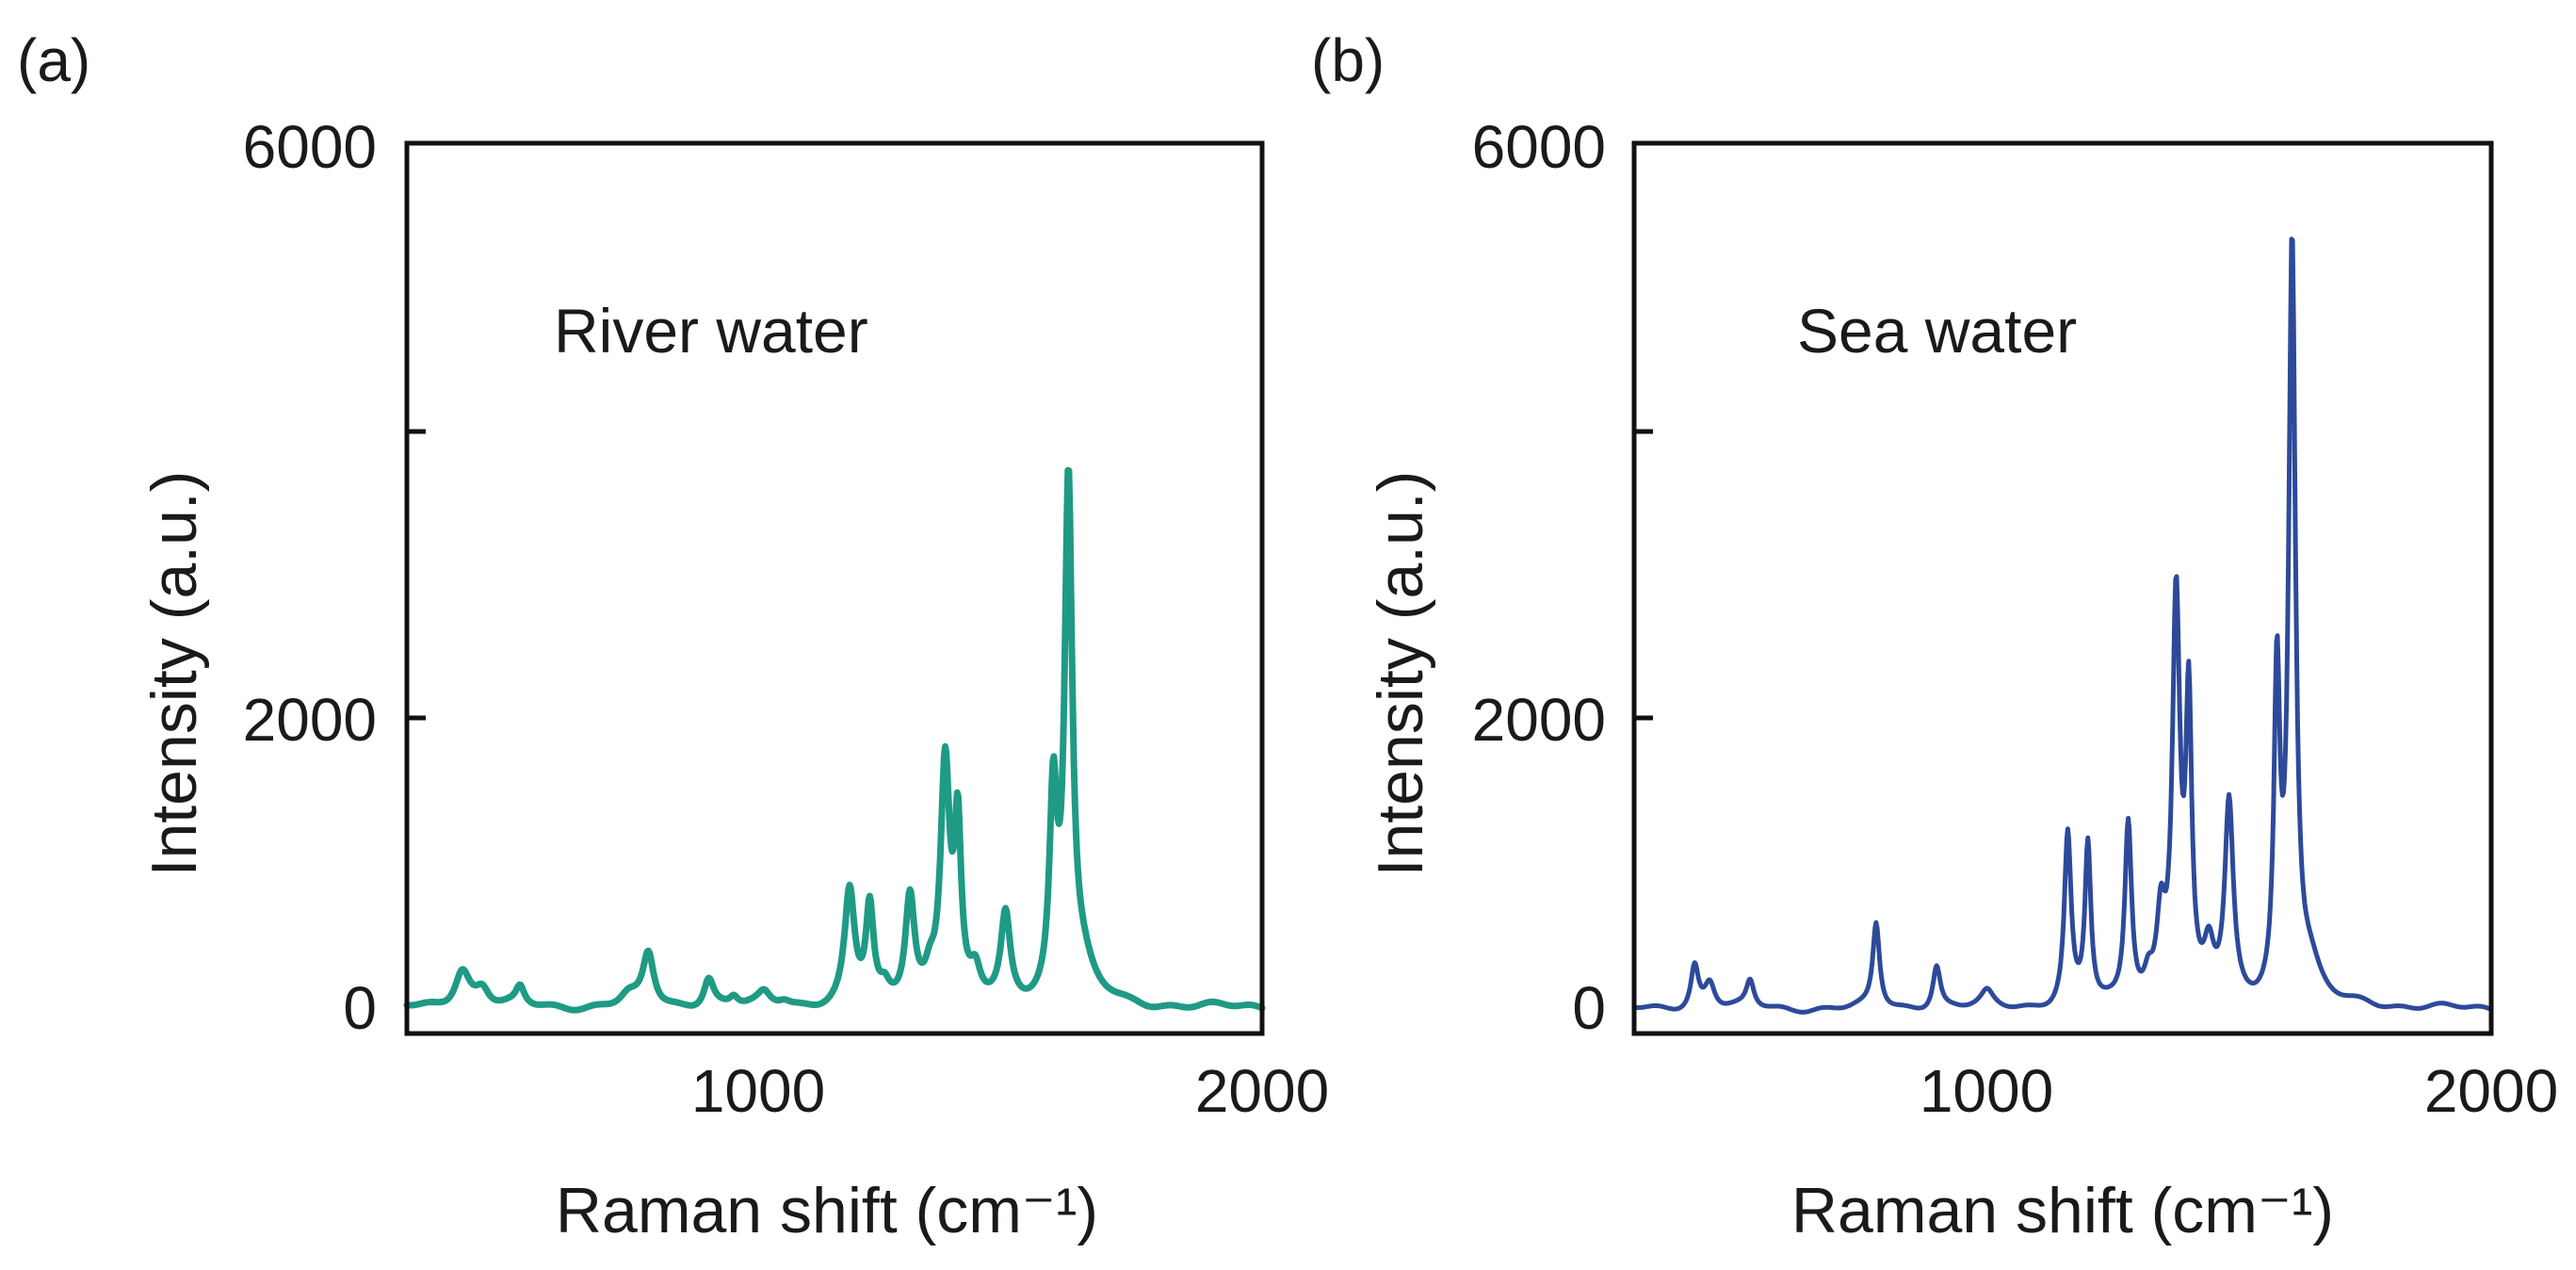 Image resolution: width=2576 pixels, height=1270 pixels. What do you see at coordinates (1348, 60) in the screenshot?
I see `panel-b-letter: (b)` at bounding box center [1348, 60].